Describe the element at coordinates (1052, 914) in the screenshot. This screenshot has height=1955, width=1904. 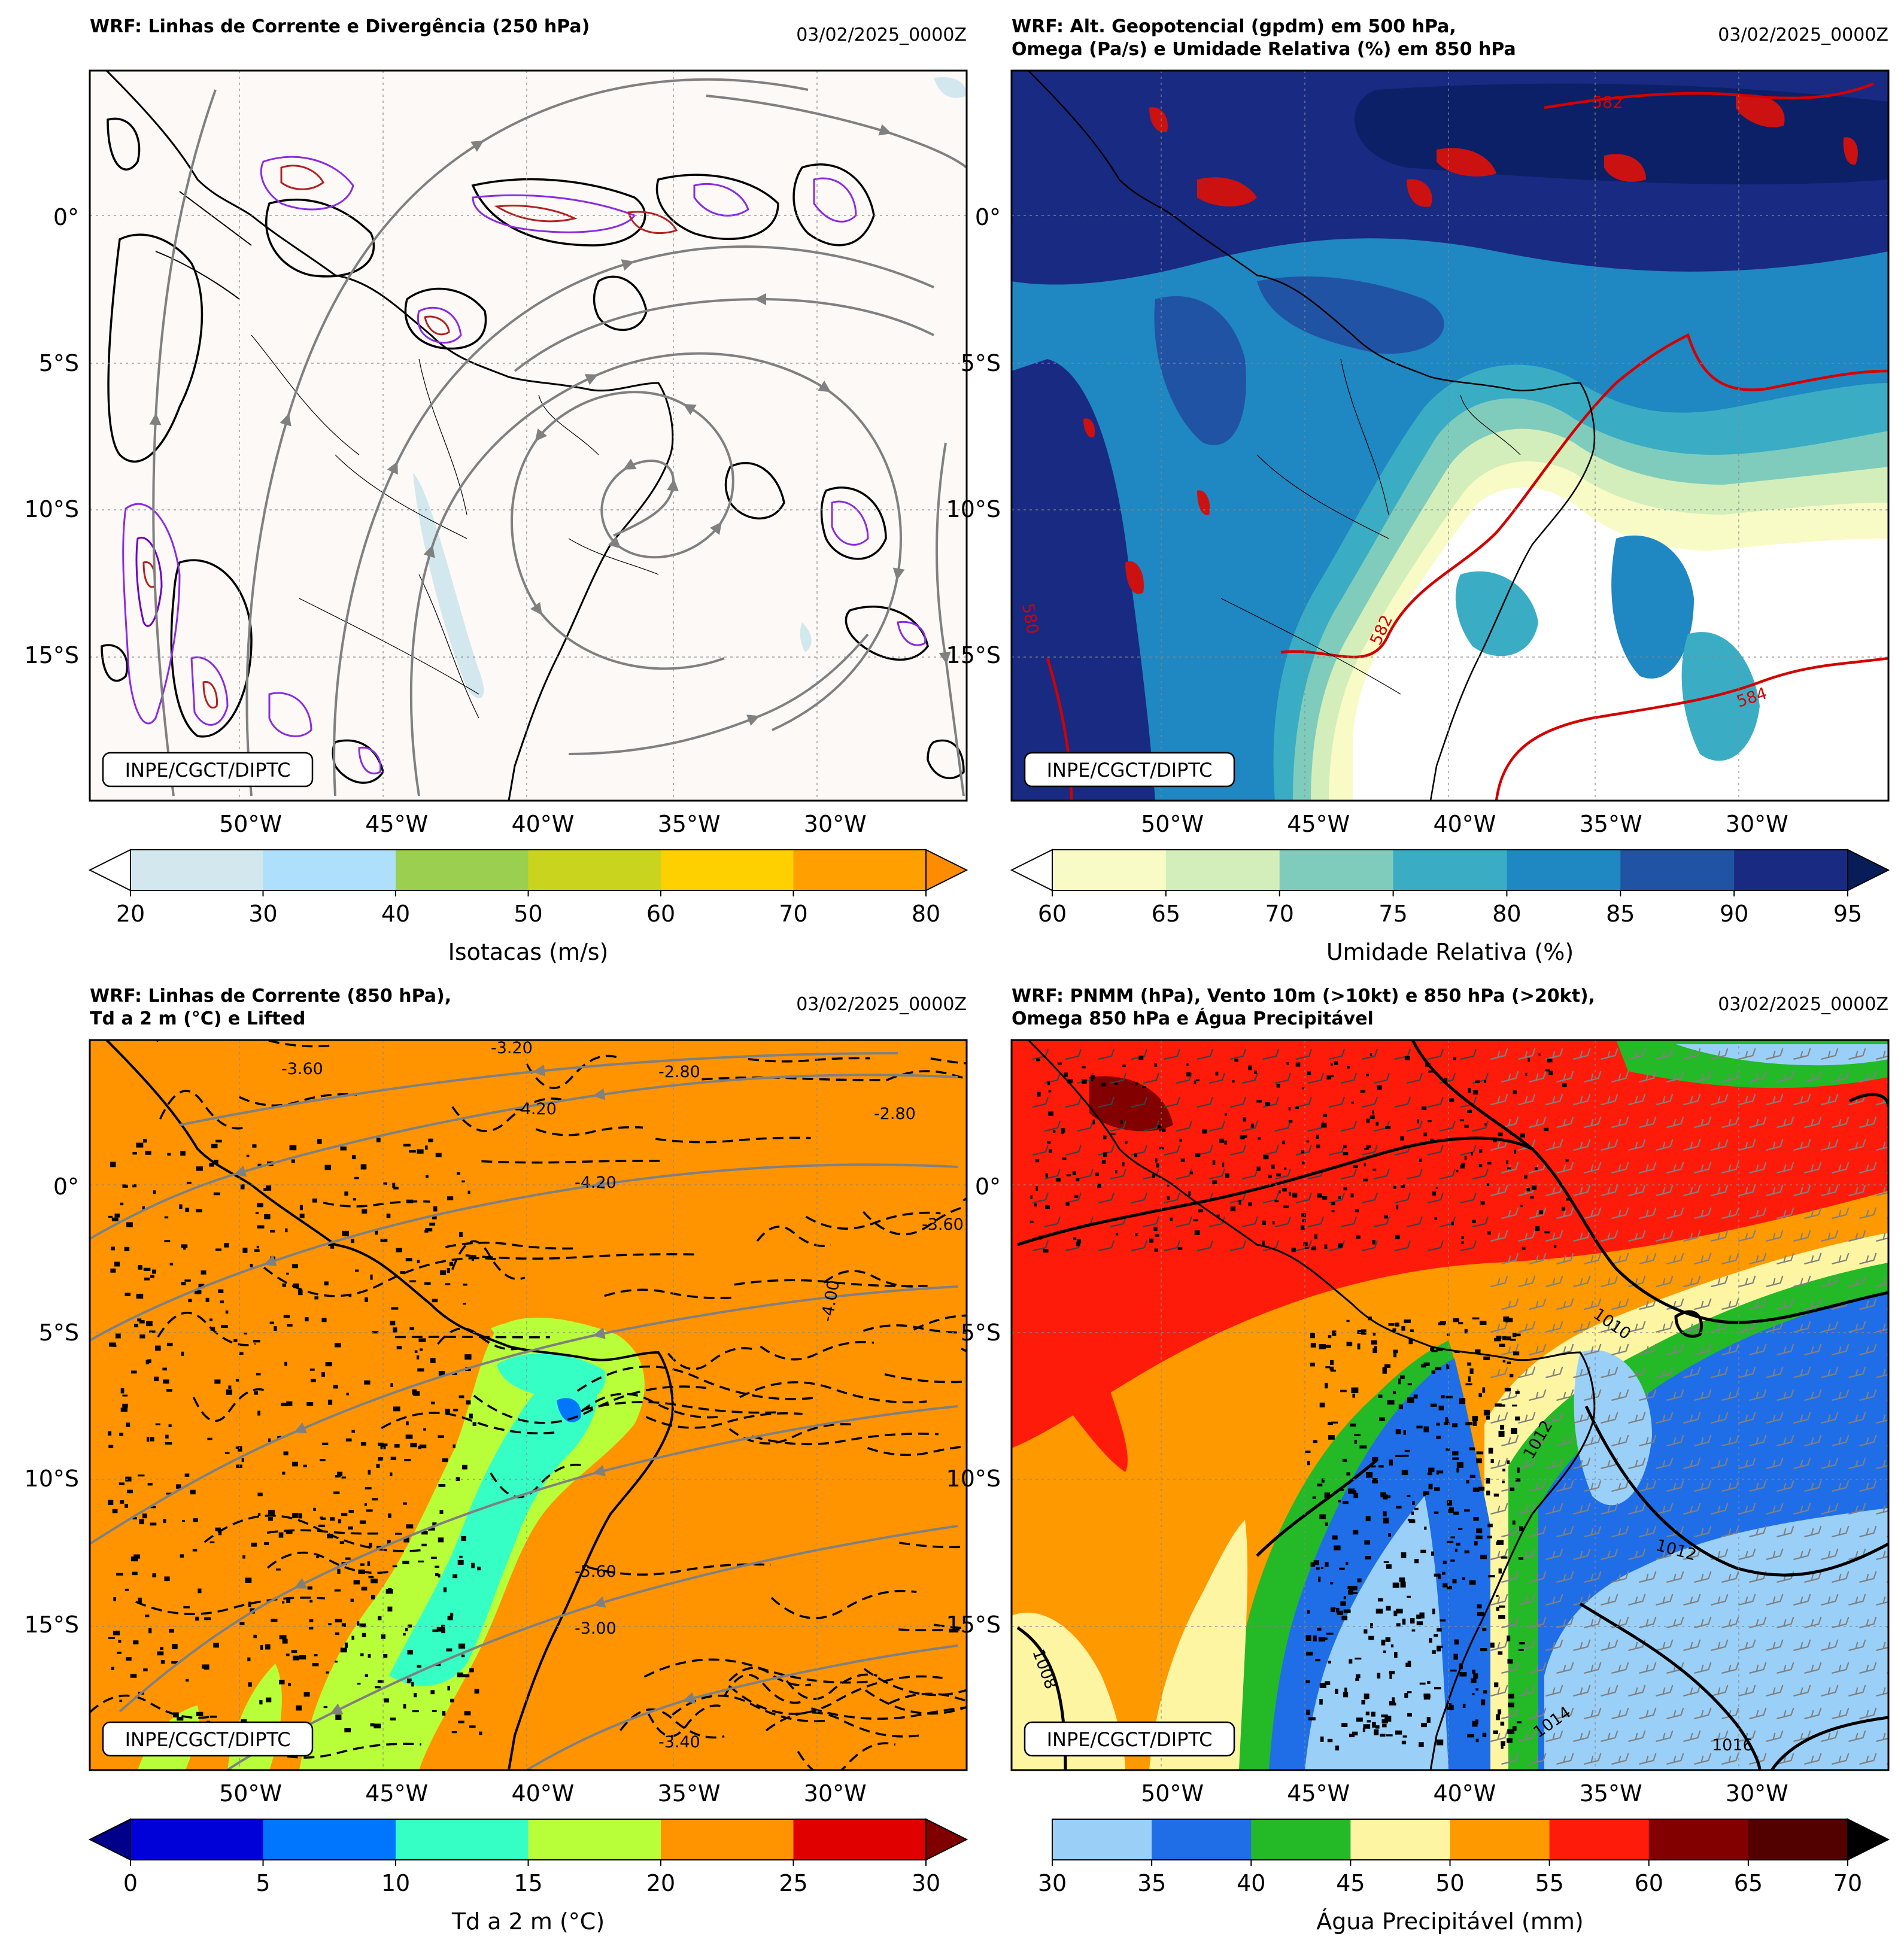
I see `colorbar-tick-label: 60` at that location.